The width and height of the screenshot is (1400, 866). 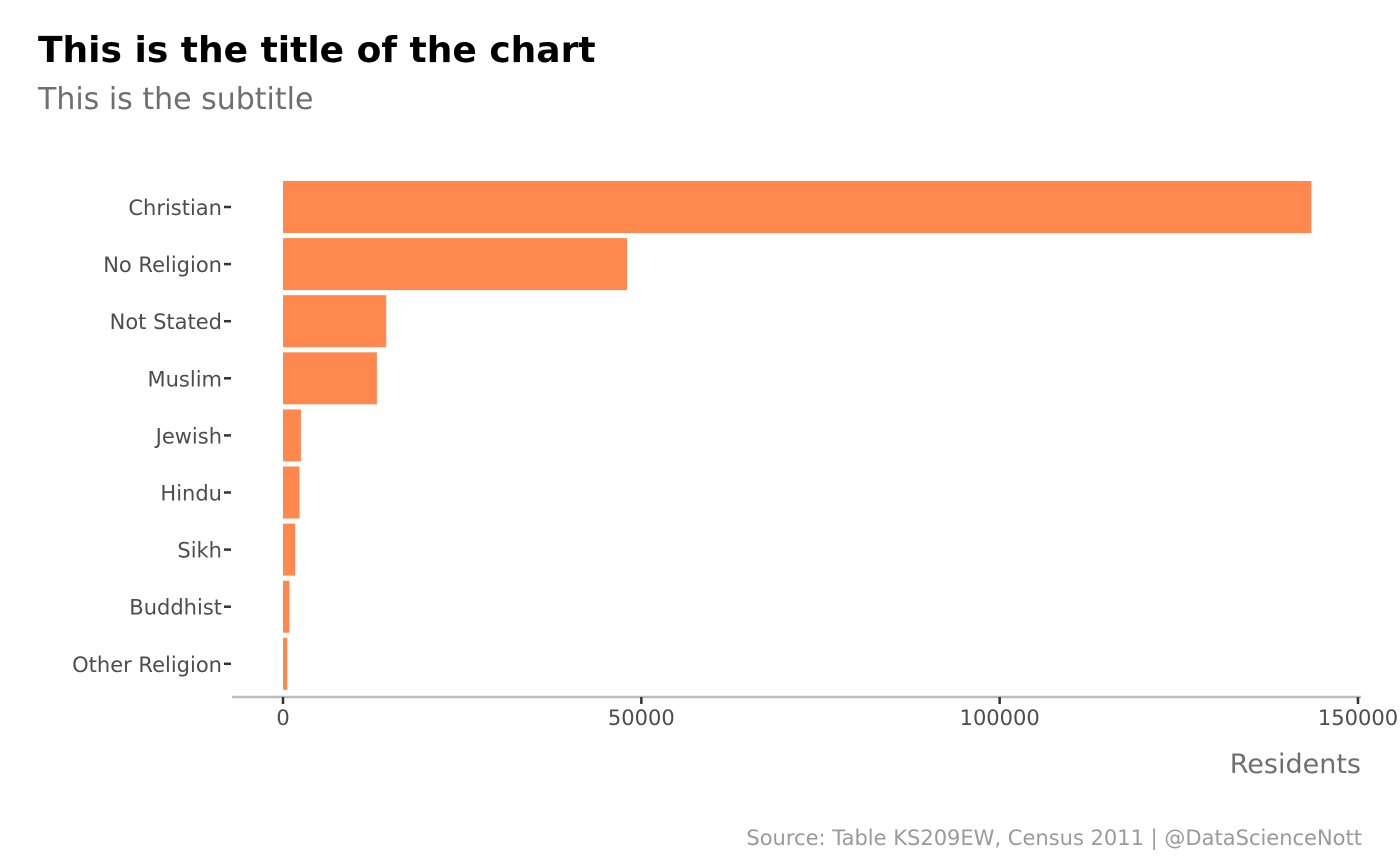 What do you see at coordinates (291, 492) in the screenshot?
I see `bar-hindu` at bounding box center [291, 492].